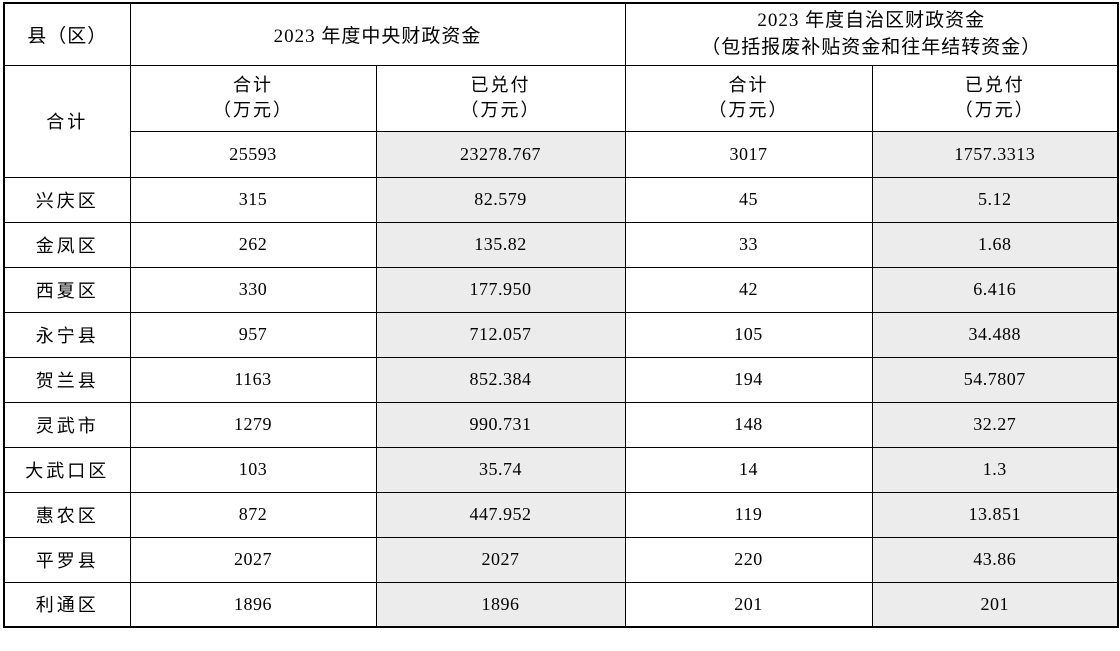 This screenshot has width=1120, height=651. I want to click on summary-values-row: 25593 23278.767 3017 1757.3313, so click(561, 154).